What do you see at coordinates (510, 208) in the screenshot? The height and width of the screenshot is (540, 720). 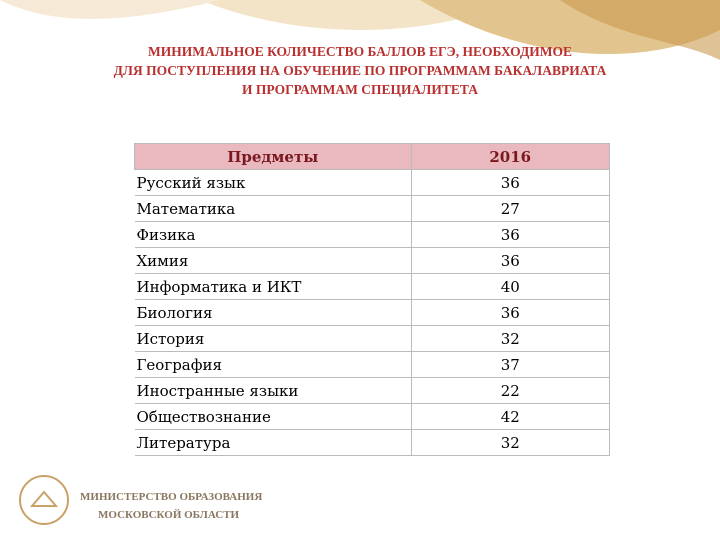 I see `cell: 27` at bounding box center [510, 208].